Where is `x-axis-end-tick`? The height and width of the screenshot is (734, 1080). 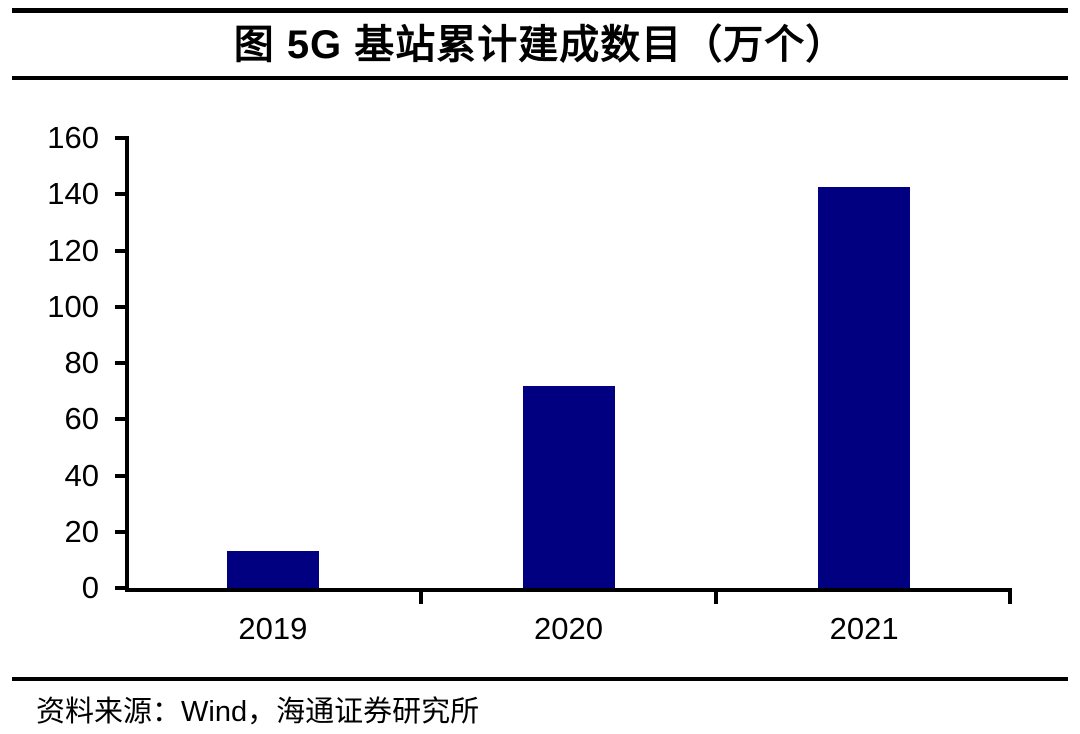 x-axis-end-tick is located at coordinates (1010, 596).